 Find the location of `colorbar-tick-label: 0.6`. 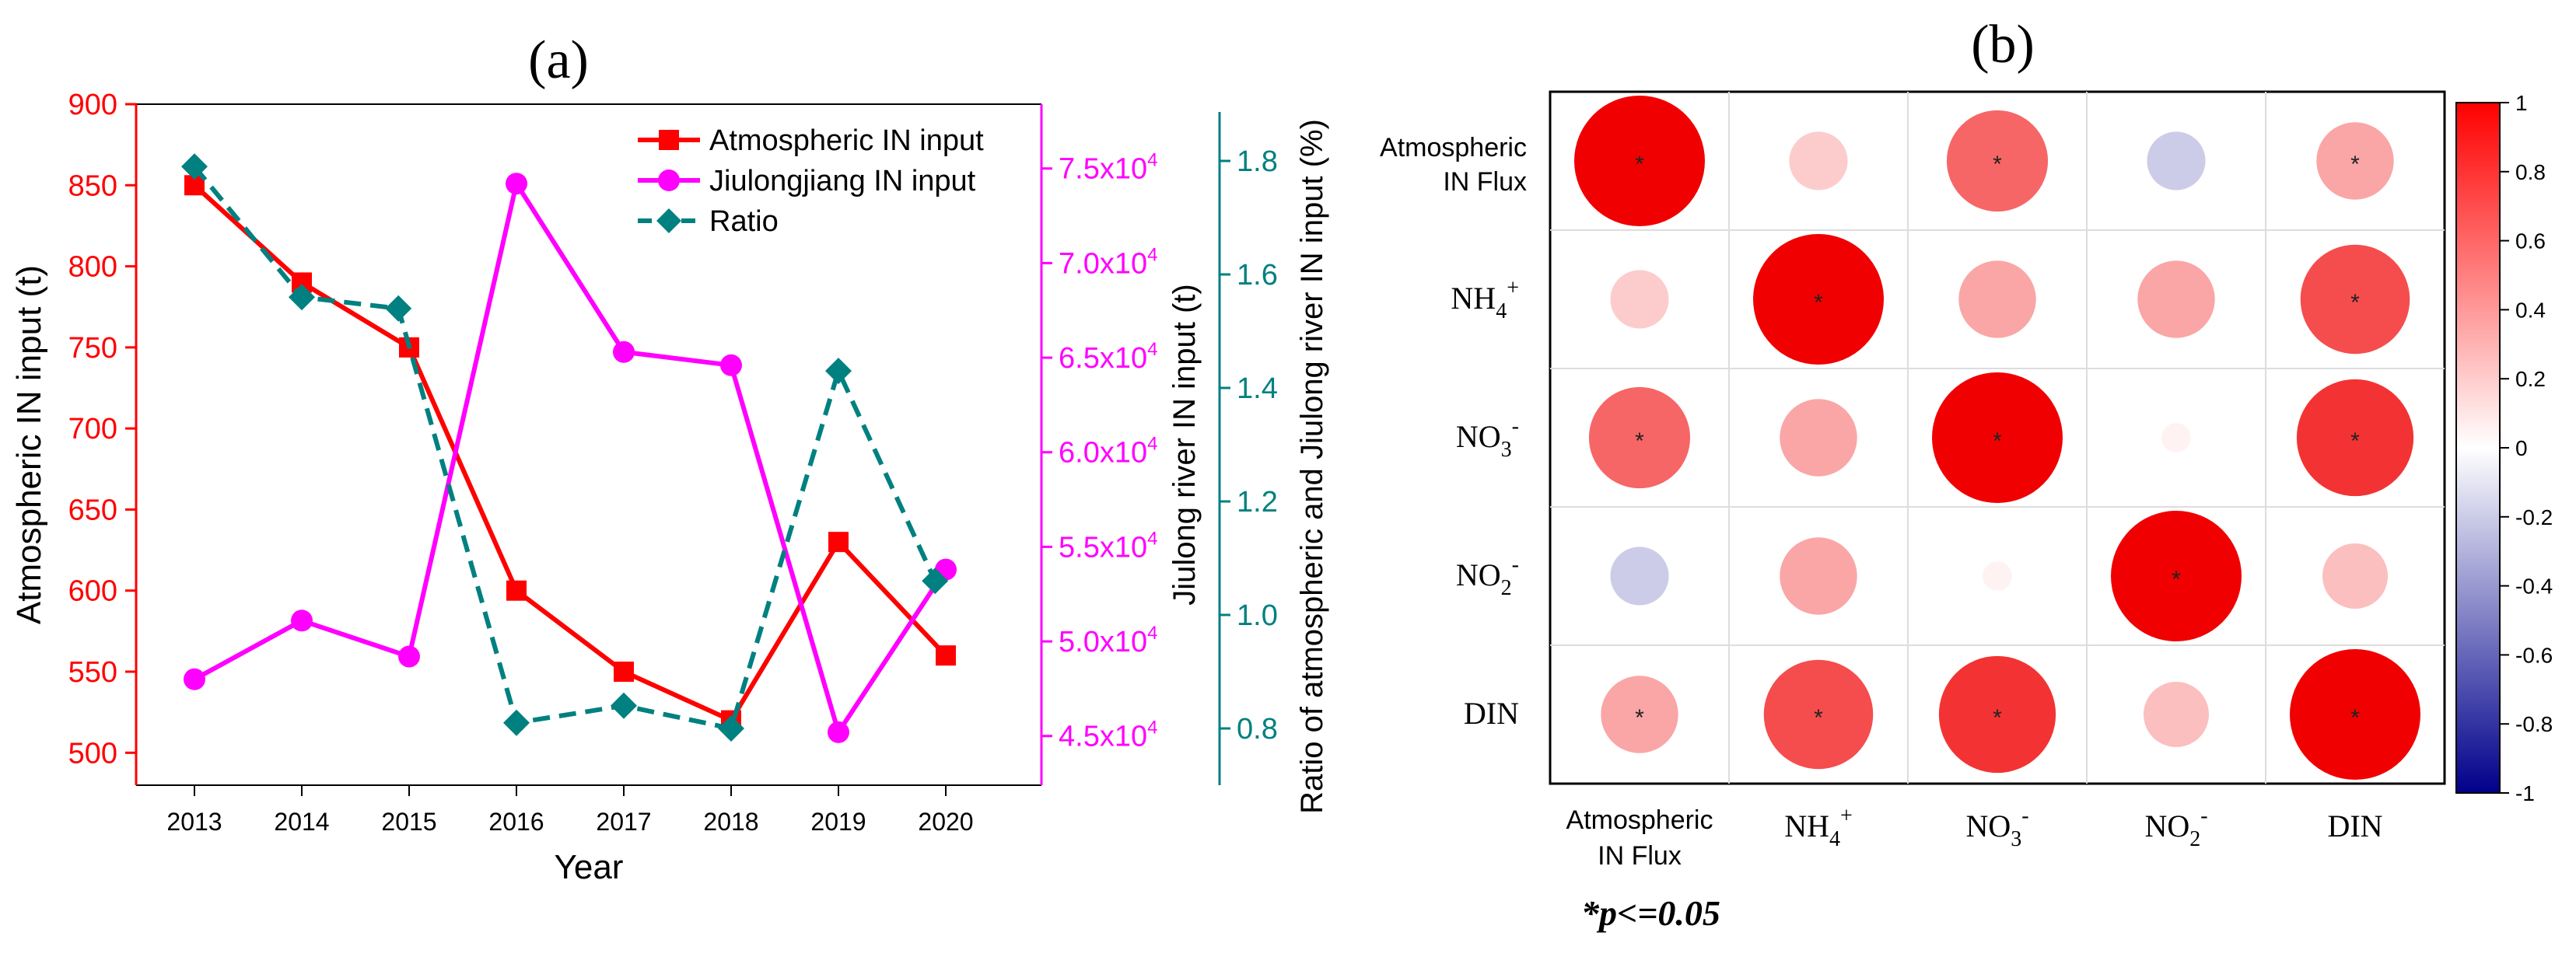

colorbar-tick-label: 0.6 is located at coordinates (2531, 241).